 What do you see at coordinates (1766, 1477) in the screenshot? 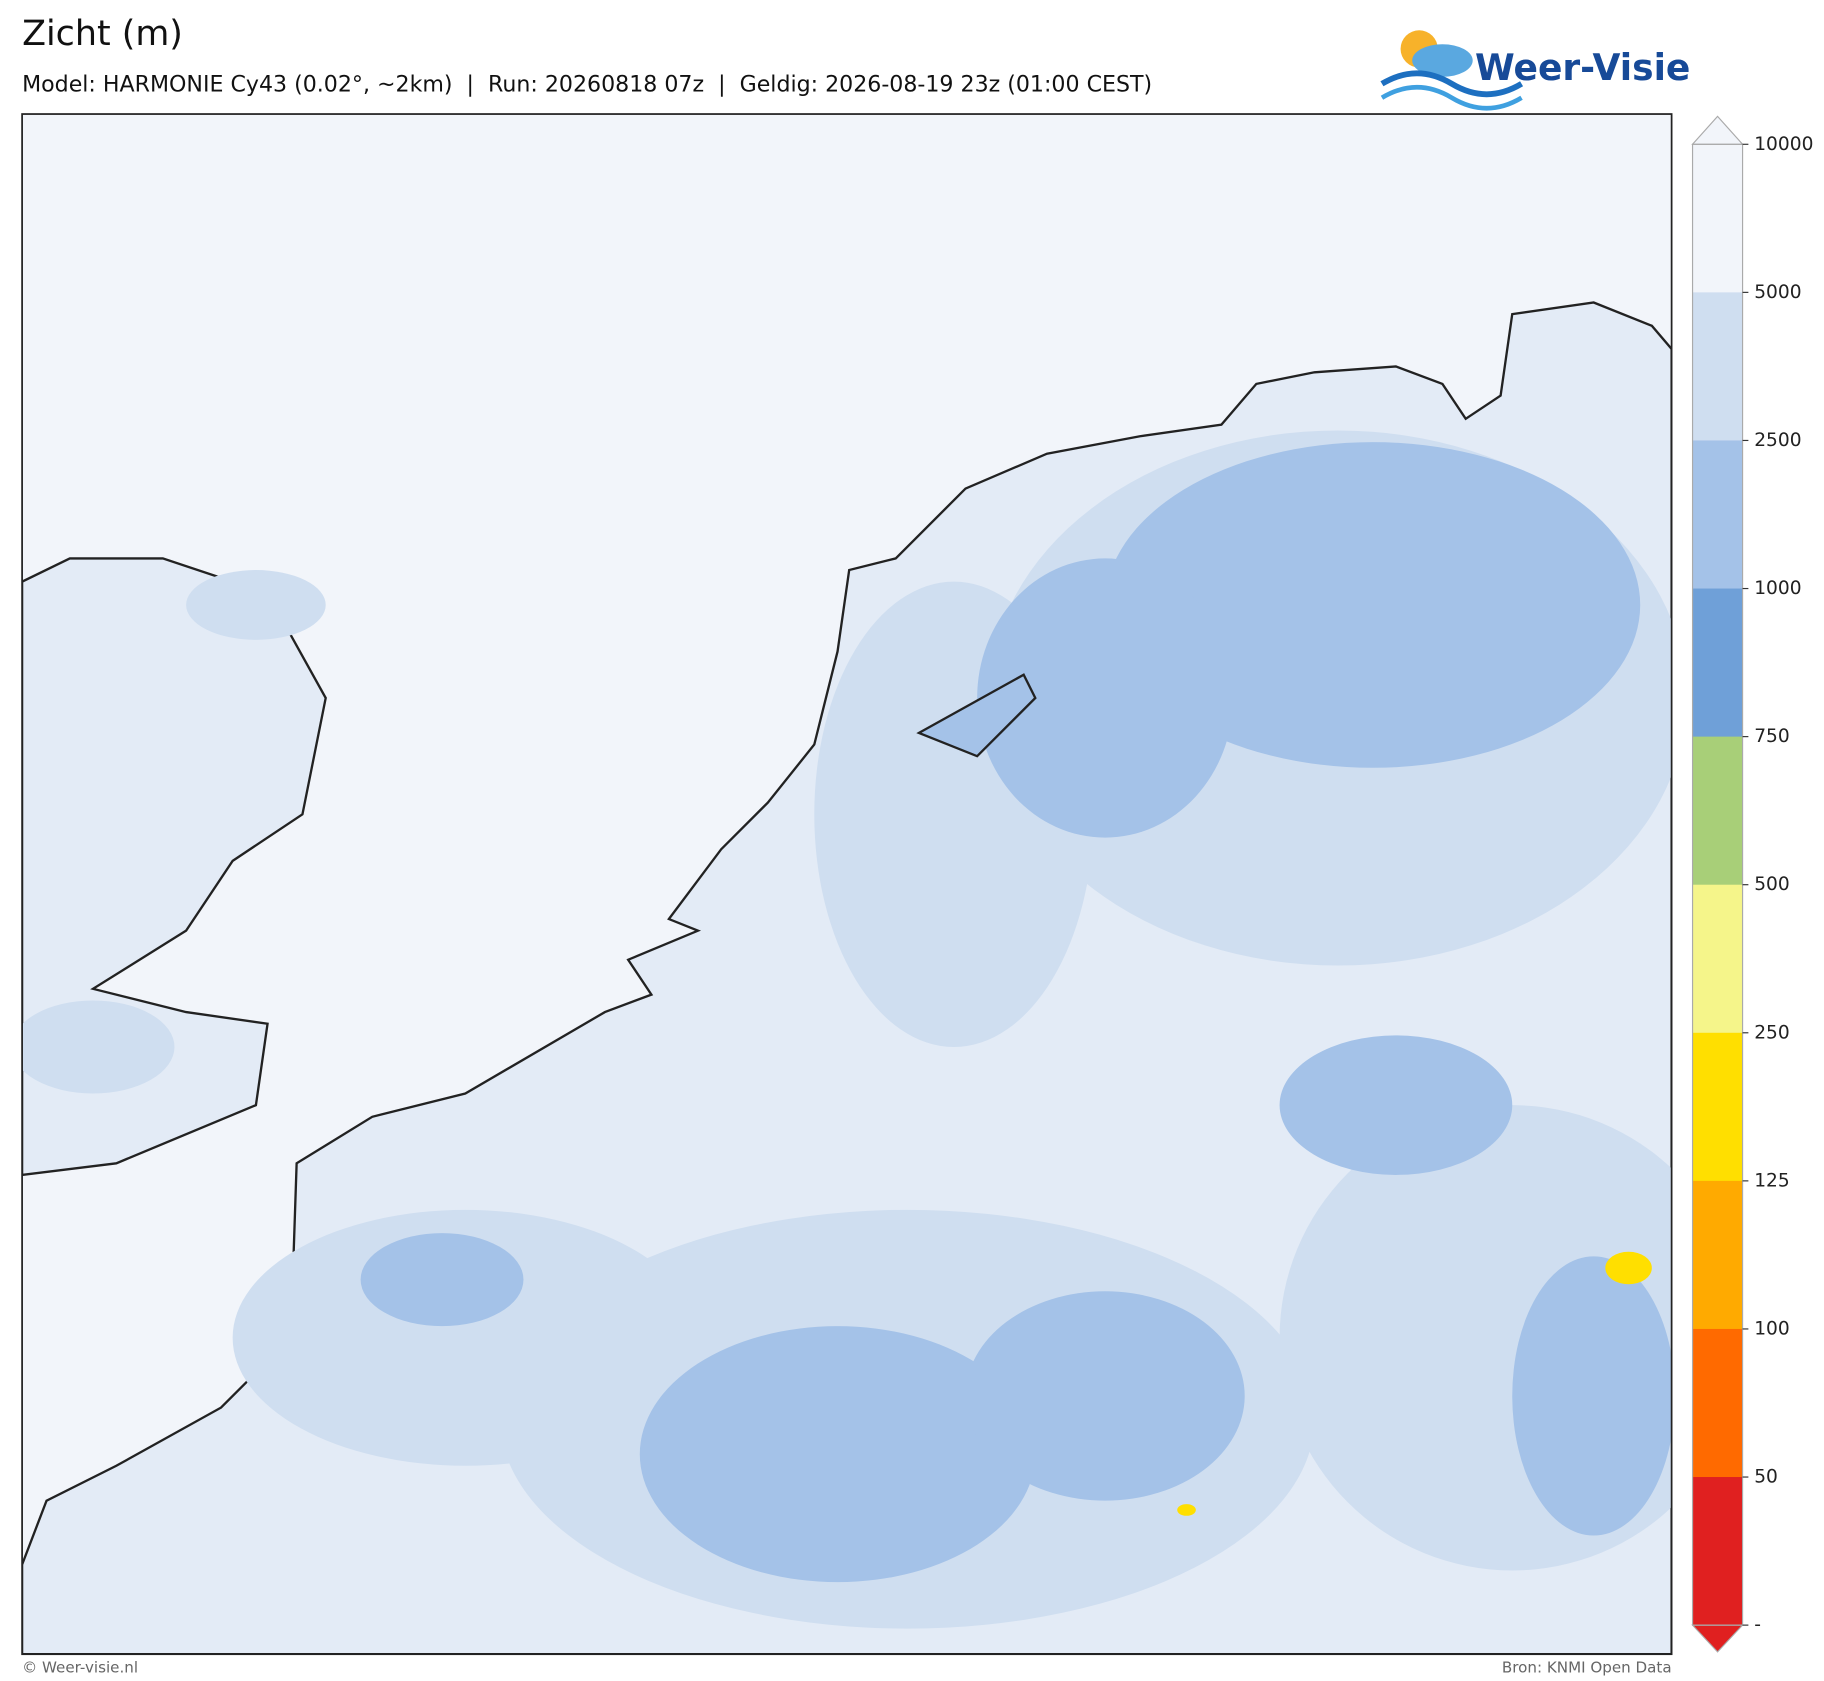
I see `colorbar-label: 50` at bounding box center [1766, 1477].